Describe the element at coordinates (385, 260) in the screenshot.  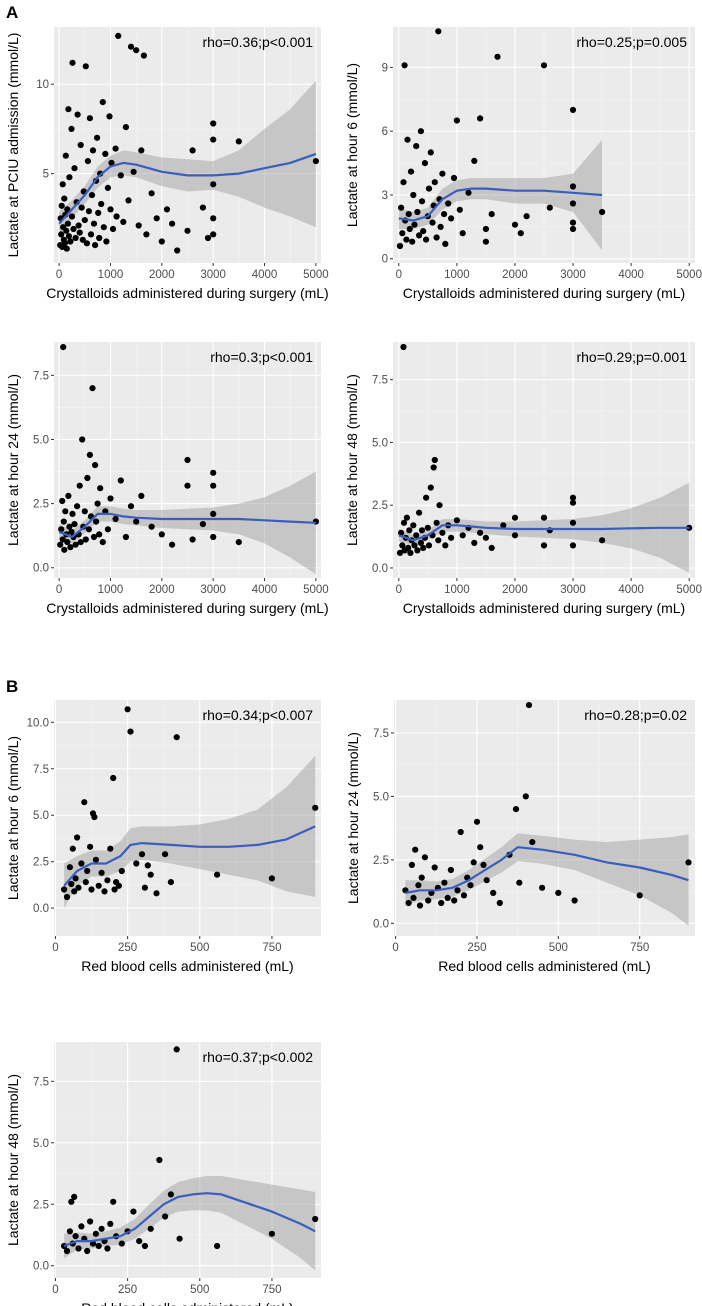
I see `y-tick-label: 0` at that location.